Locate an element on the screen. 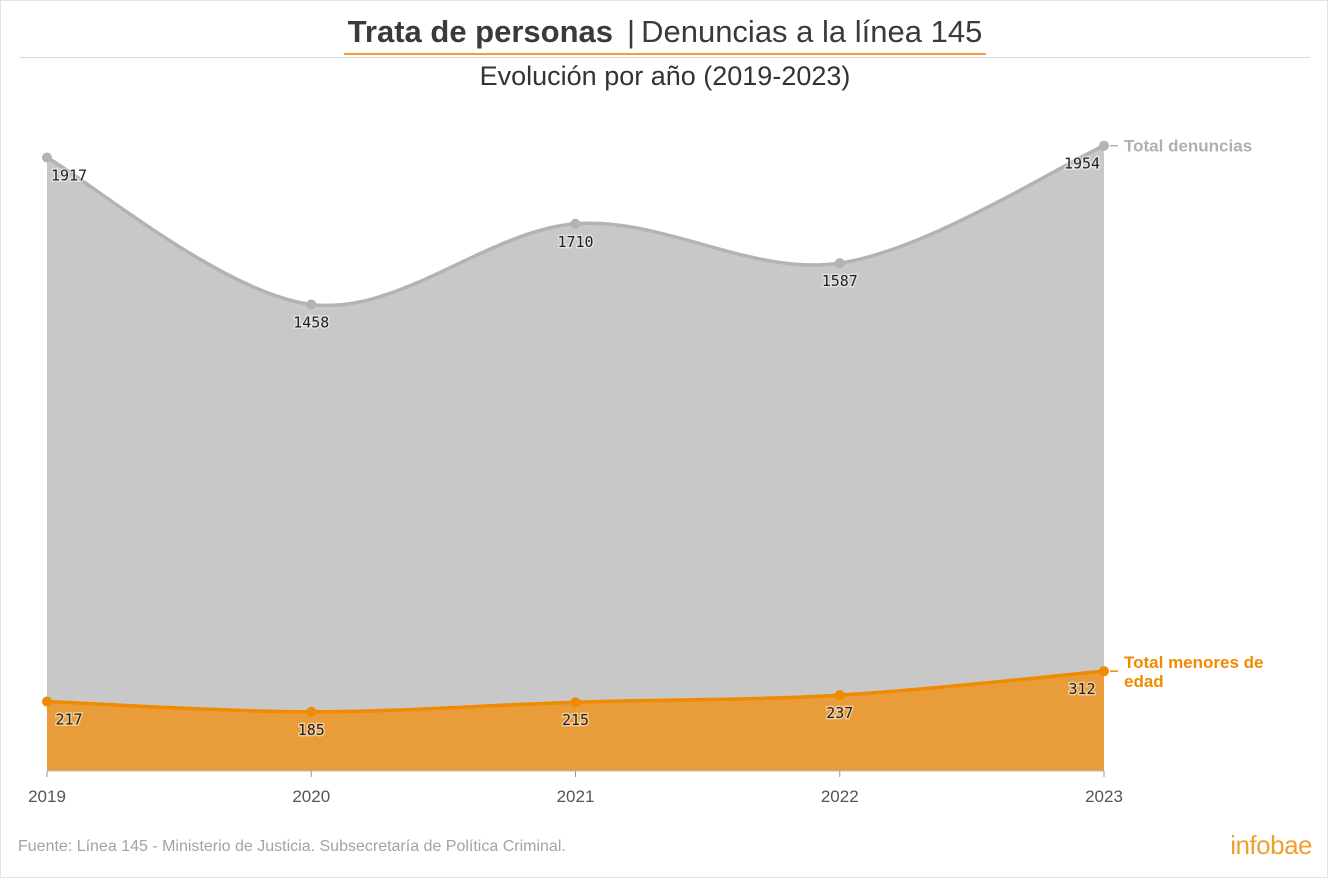 This screenshot has width=1330, height=880. header-divider is located at coordinates (665, 57).